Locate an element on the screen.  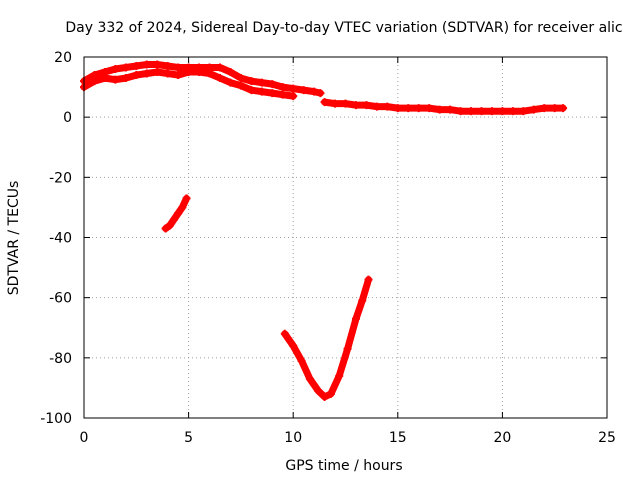
x-tick-label: 5 is located at coordinates (188, 438).